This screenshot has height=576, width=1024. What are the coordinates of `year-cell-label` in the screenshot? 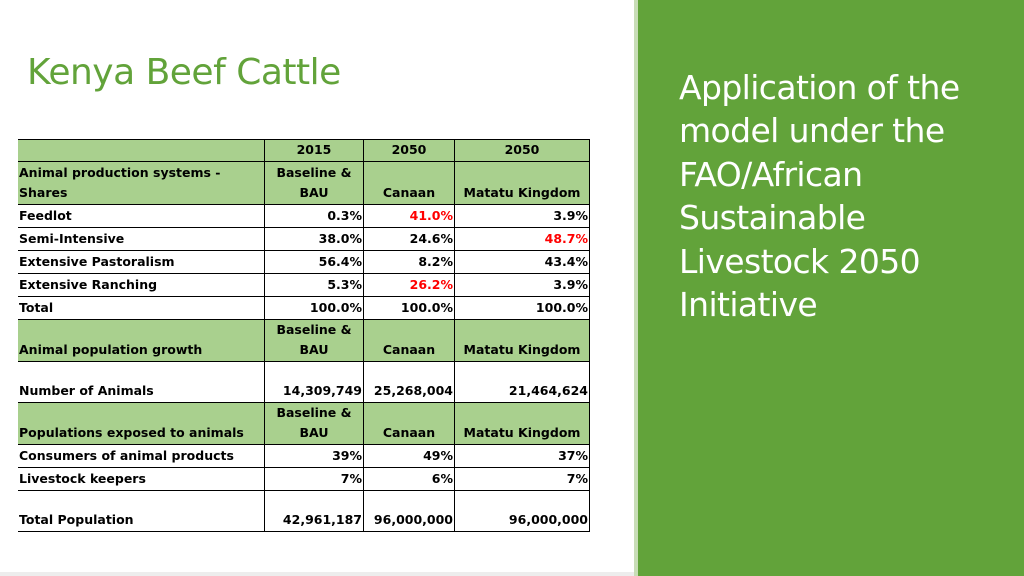 It's located at (141, 150).